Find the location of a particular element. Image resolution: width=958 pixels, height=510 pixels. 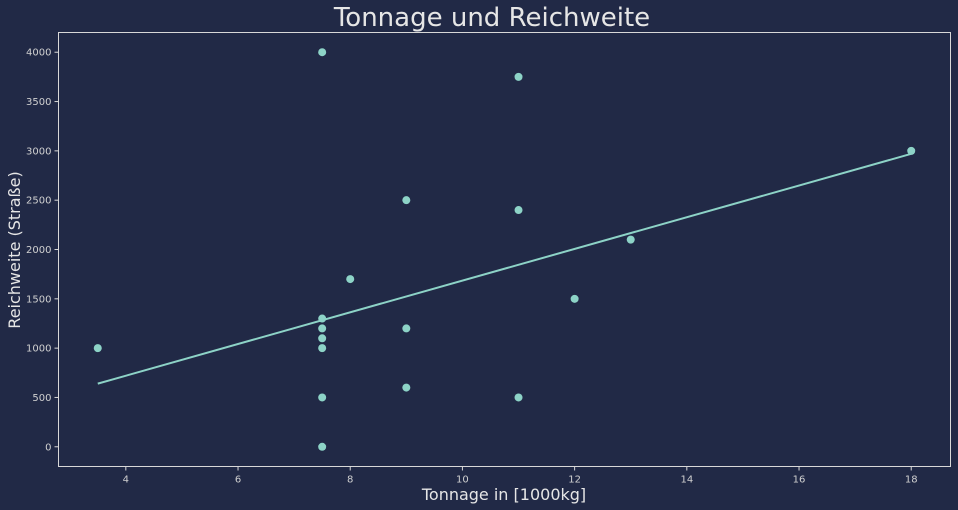

x-tick-label: 18 is located at coordinates (911, 480).